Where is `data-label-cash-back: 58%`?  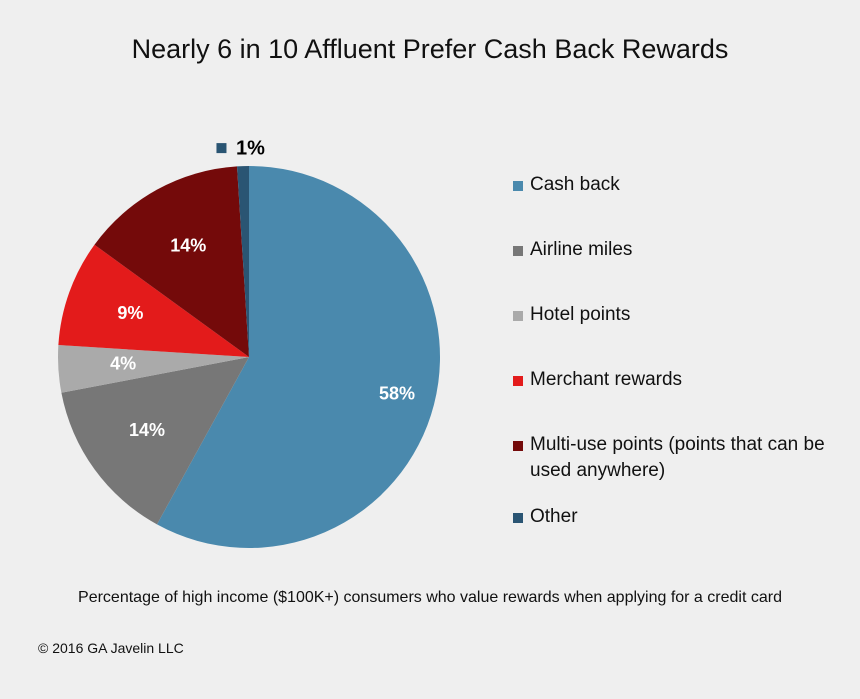 data-label-cash-back: 58% is located at coordinates (397, 394).